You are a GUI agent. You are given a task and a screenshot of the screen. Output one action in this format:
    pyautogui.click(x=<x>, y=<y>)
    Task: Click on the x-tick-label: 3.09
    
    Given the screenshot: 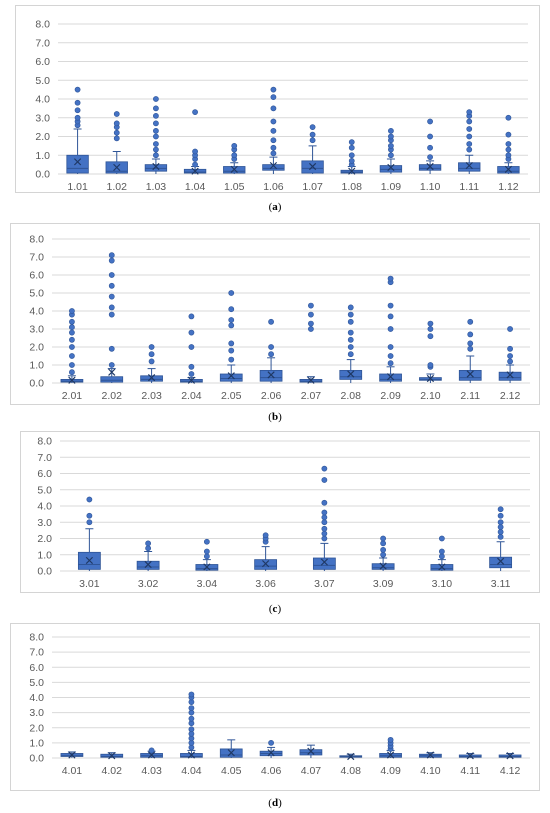 What is the action you would take?
    pyautogui.click(x=383, y=584)
    